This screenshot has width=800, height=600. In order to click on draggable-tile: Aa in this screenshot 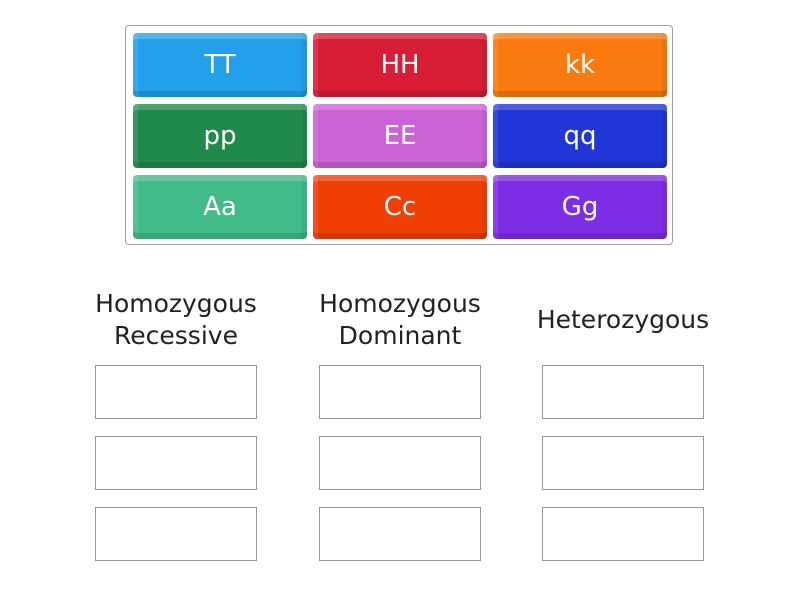, I will do `click(220, 207)`.